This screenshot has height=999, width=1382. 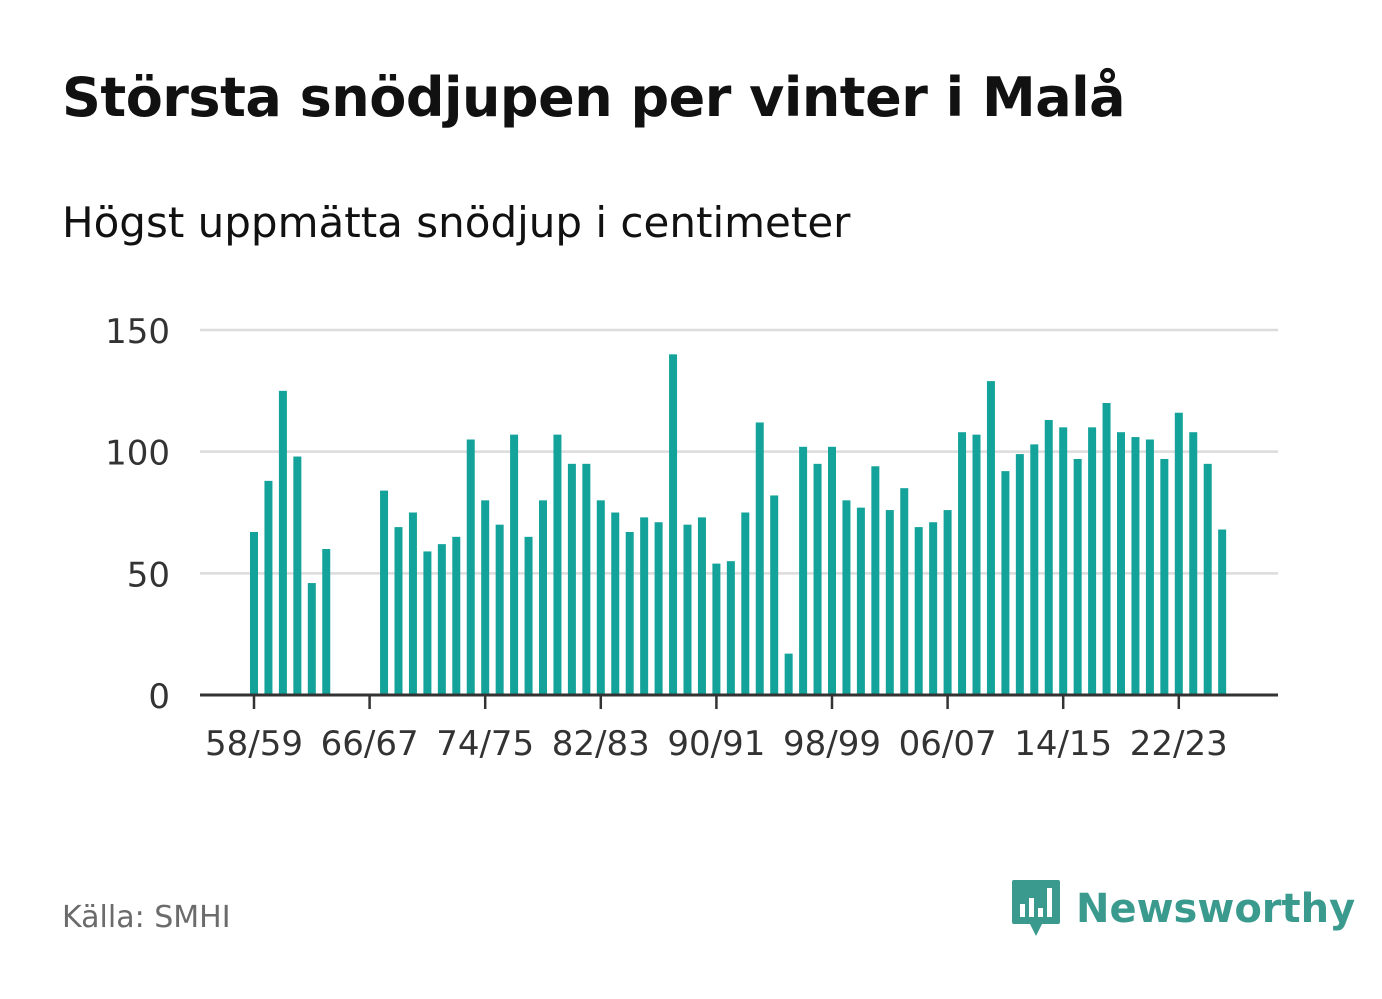 What do you see at coordinates (1063, 561) in the screenshot?
I see `bar-14/15` at bounding box center [1063, 561].